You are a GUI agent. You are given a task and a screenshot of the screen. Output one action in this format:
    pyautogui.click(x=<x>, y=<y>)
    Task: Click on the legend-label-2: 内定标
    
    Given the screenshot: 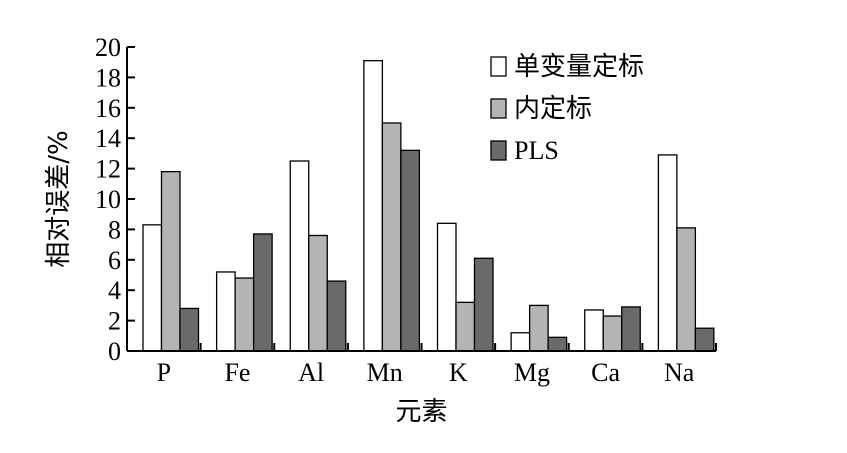 What is the action you would take?
    pyautogui.click(x=553, y=109)
    